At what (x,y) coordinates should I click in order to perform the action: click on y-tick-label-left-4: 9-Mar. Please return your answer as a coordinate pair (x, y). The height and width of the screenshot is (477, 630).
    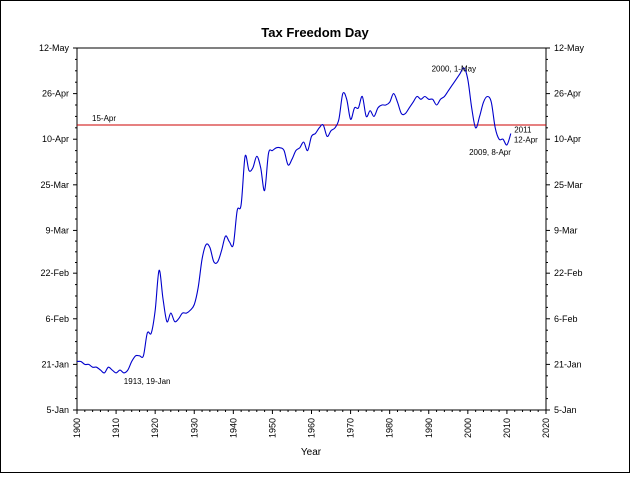
    Looking at the image, I should click on (57, 230).